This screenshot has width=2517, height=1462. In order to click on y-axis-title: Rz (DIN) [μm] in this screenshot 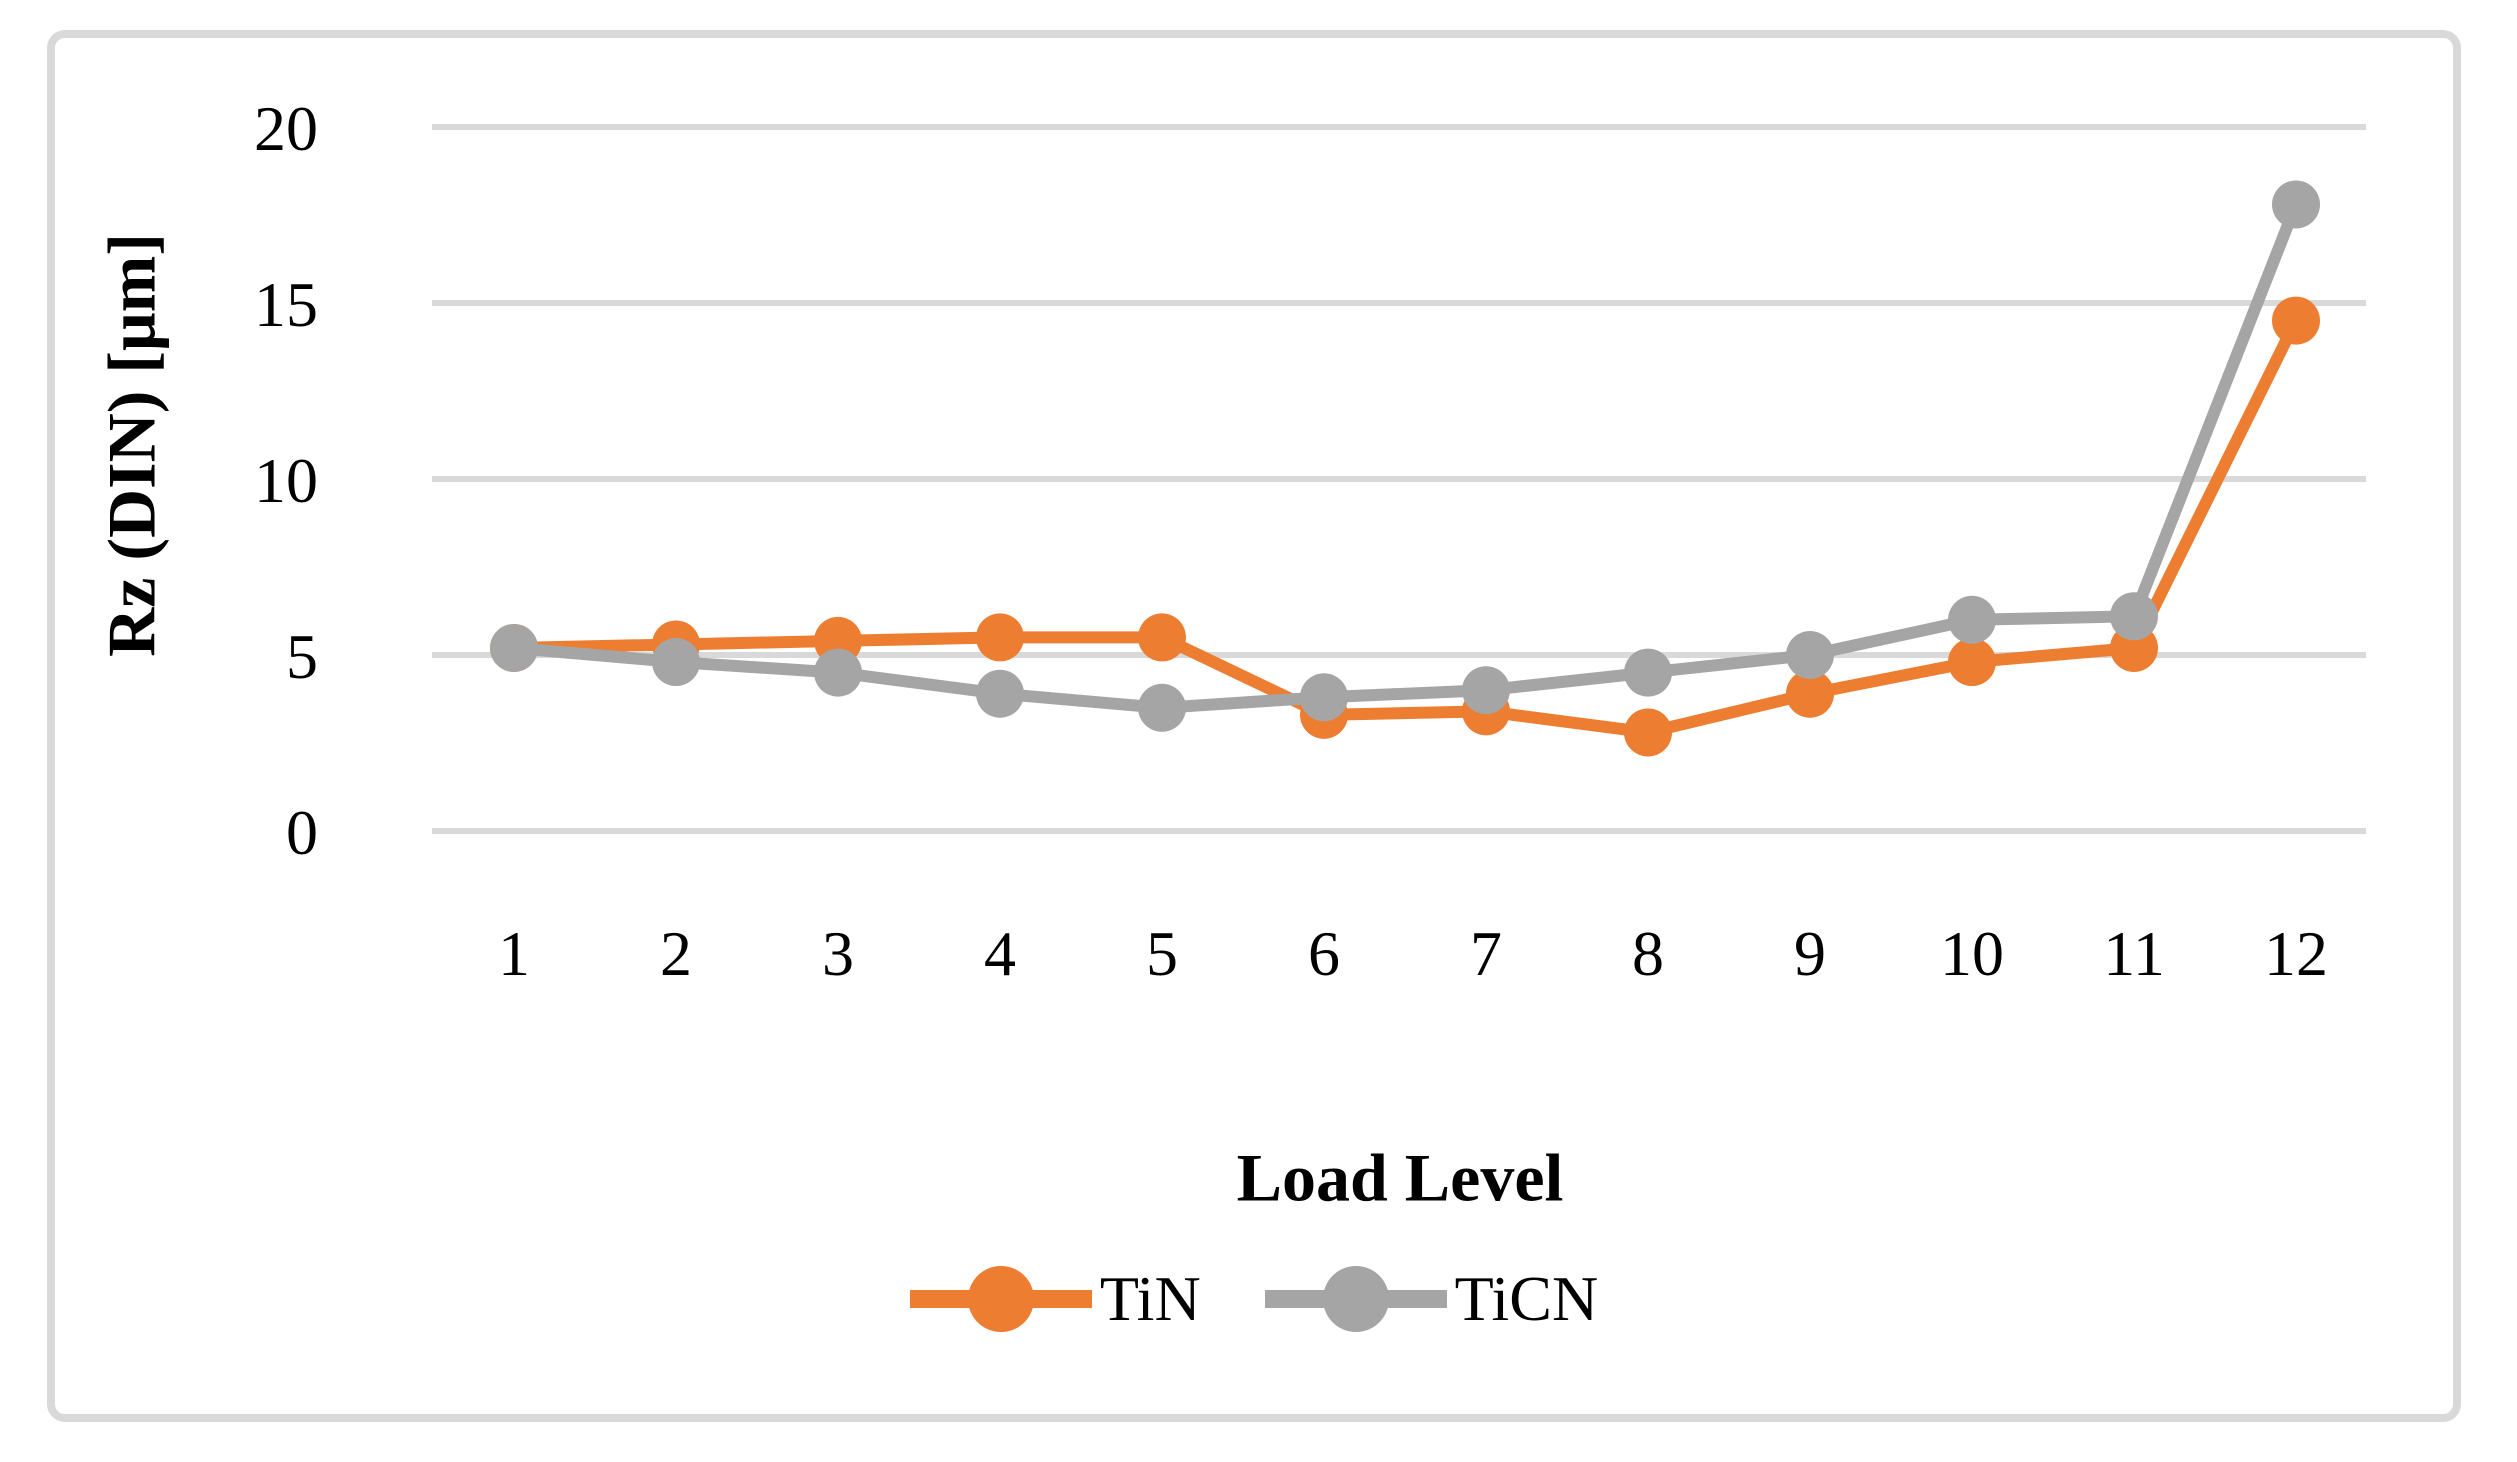, I will do `click(131, 445)`.